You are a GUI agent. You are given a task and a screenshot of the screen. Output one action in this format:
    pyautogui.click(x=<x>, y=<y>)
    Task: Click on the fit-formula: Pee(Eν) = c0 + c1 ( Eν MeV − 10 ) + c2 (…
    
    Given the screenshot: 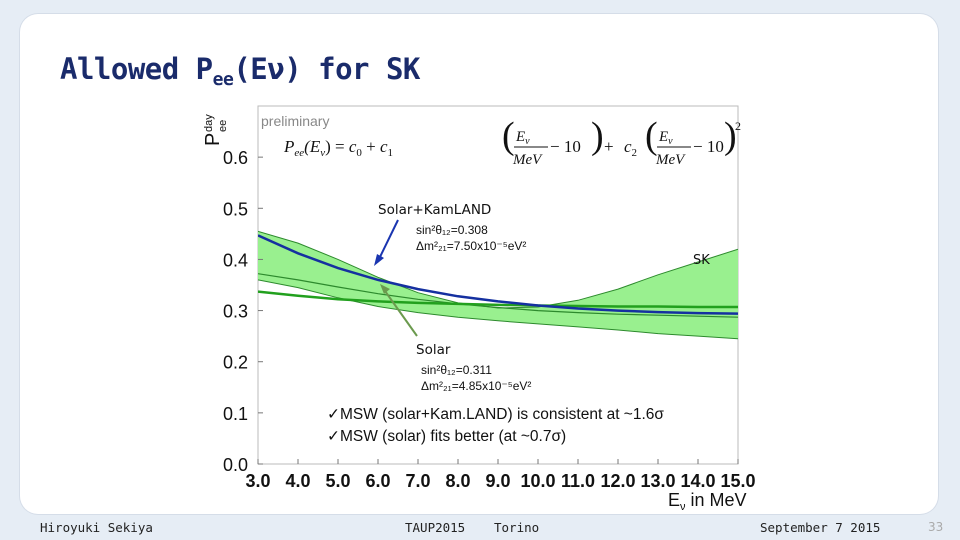 What is the action you would take?
    pyautogui.click(x=512, y=141)
    